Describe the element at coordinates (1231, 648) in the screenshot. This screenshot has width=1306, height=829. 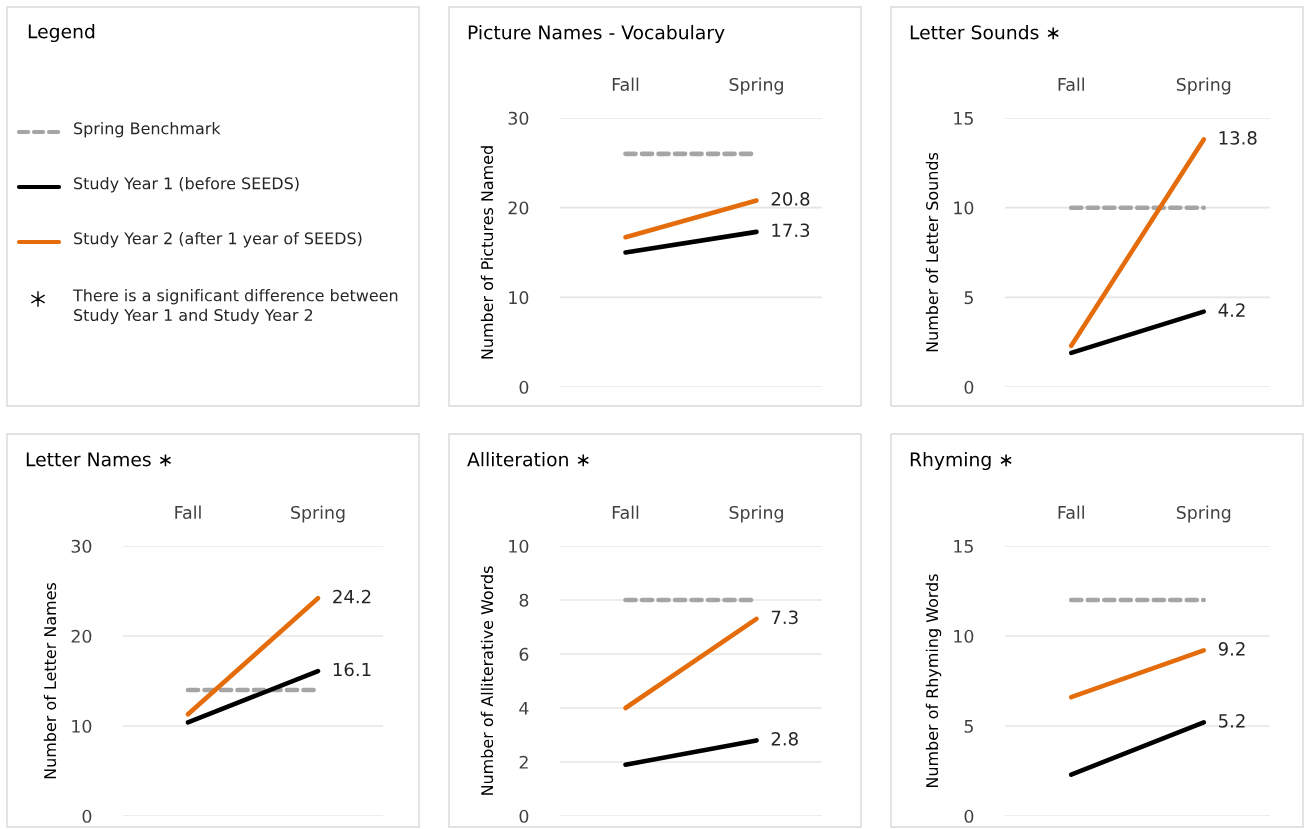
I see `data-label: 9.2` at that location.